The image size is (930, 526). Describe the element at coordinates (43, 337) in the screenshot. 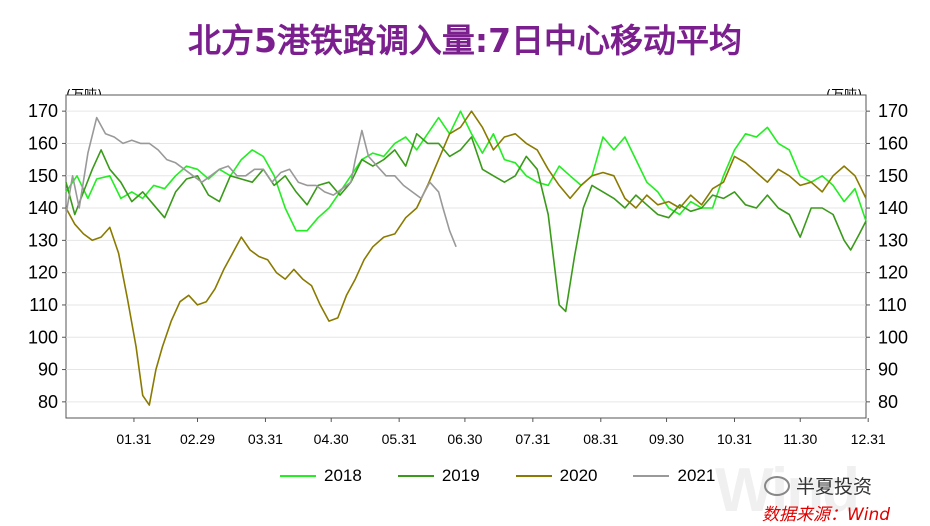

I see `y-tick-label-left: 100` at that location.